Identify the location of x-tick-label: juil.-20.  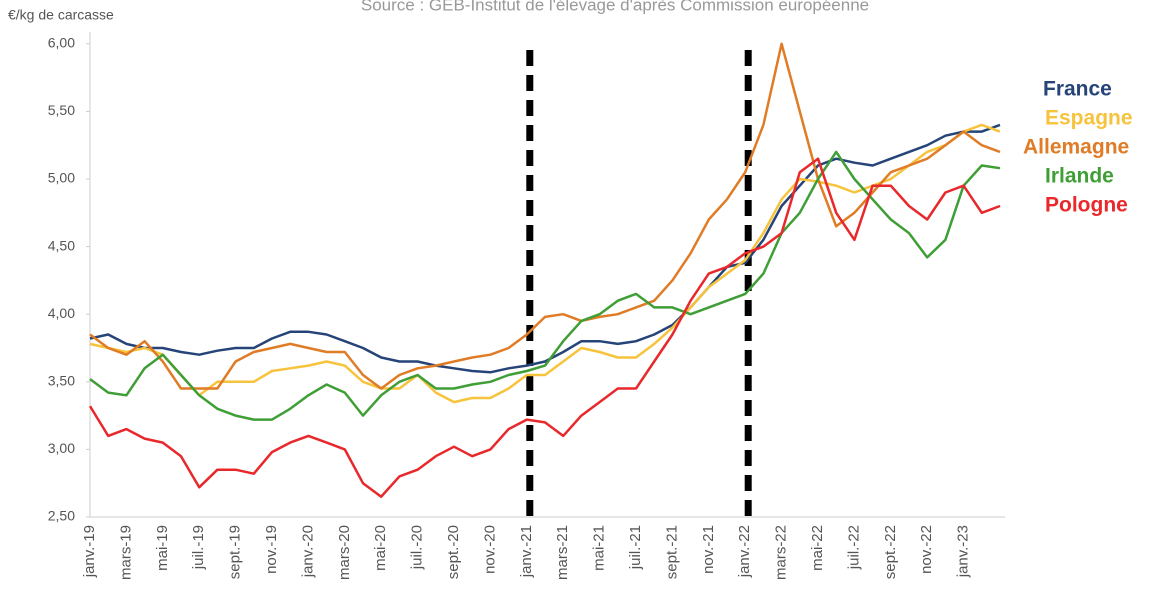
(417, 547).